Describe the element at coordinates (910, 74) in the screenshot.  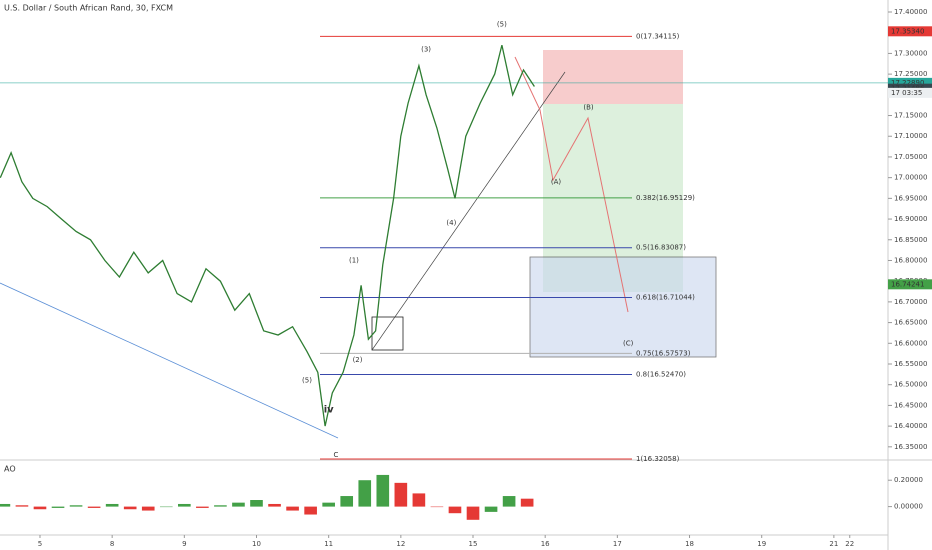
I see `y-tick-label: 17.25000` at that location.